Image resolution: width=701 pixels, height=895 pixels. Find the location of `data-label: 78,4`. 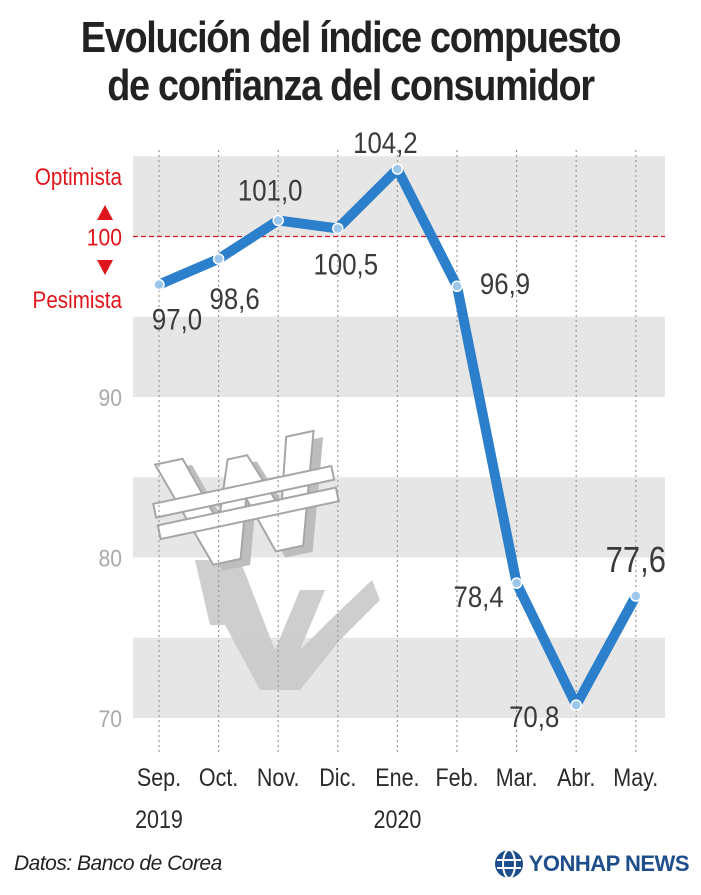

data-label: 78,4 is located at coordinates (479, 596).